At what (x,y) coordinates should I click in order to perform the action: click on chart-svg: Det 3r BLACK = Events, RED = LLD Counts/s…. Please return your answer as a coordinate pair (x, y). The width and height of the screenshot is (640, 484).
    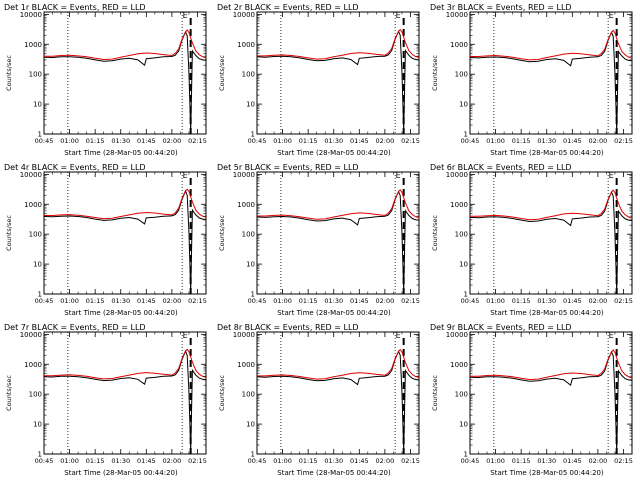
    Looking at the image, I should click on (531, 80).